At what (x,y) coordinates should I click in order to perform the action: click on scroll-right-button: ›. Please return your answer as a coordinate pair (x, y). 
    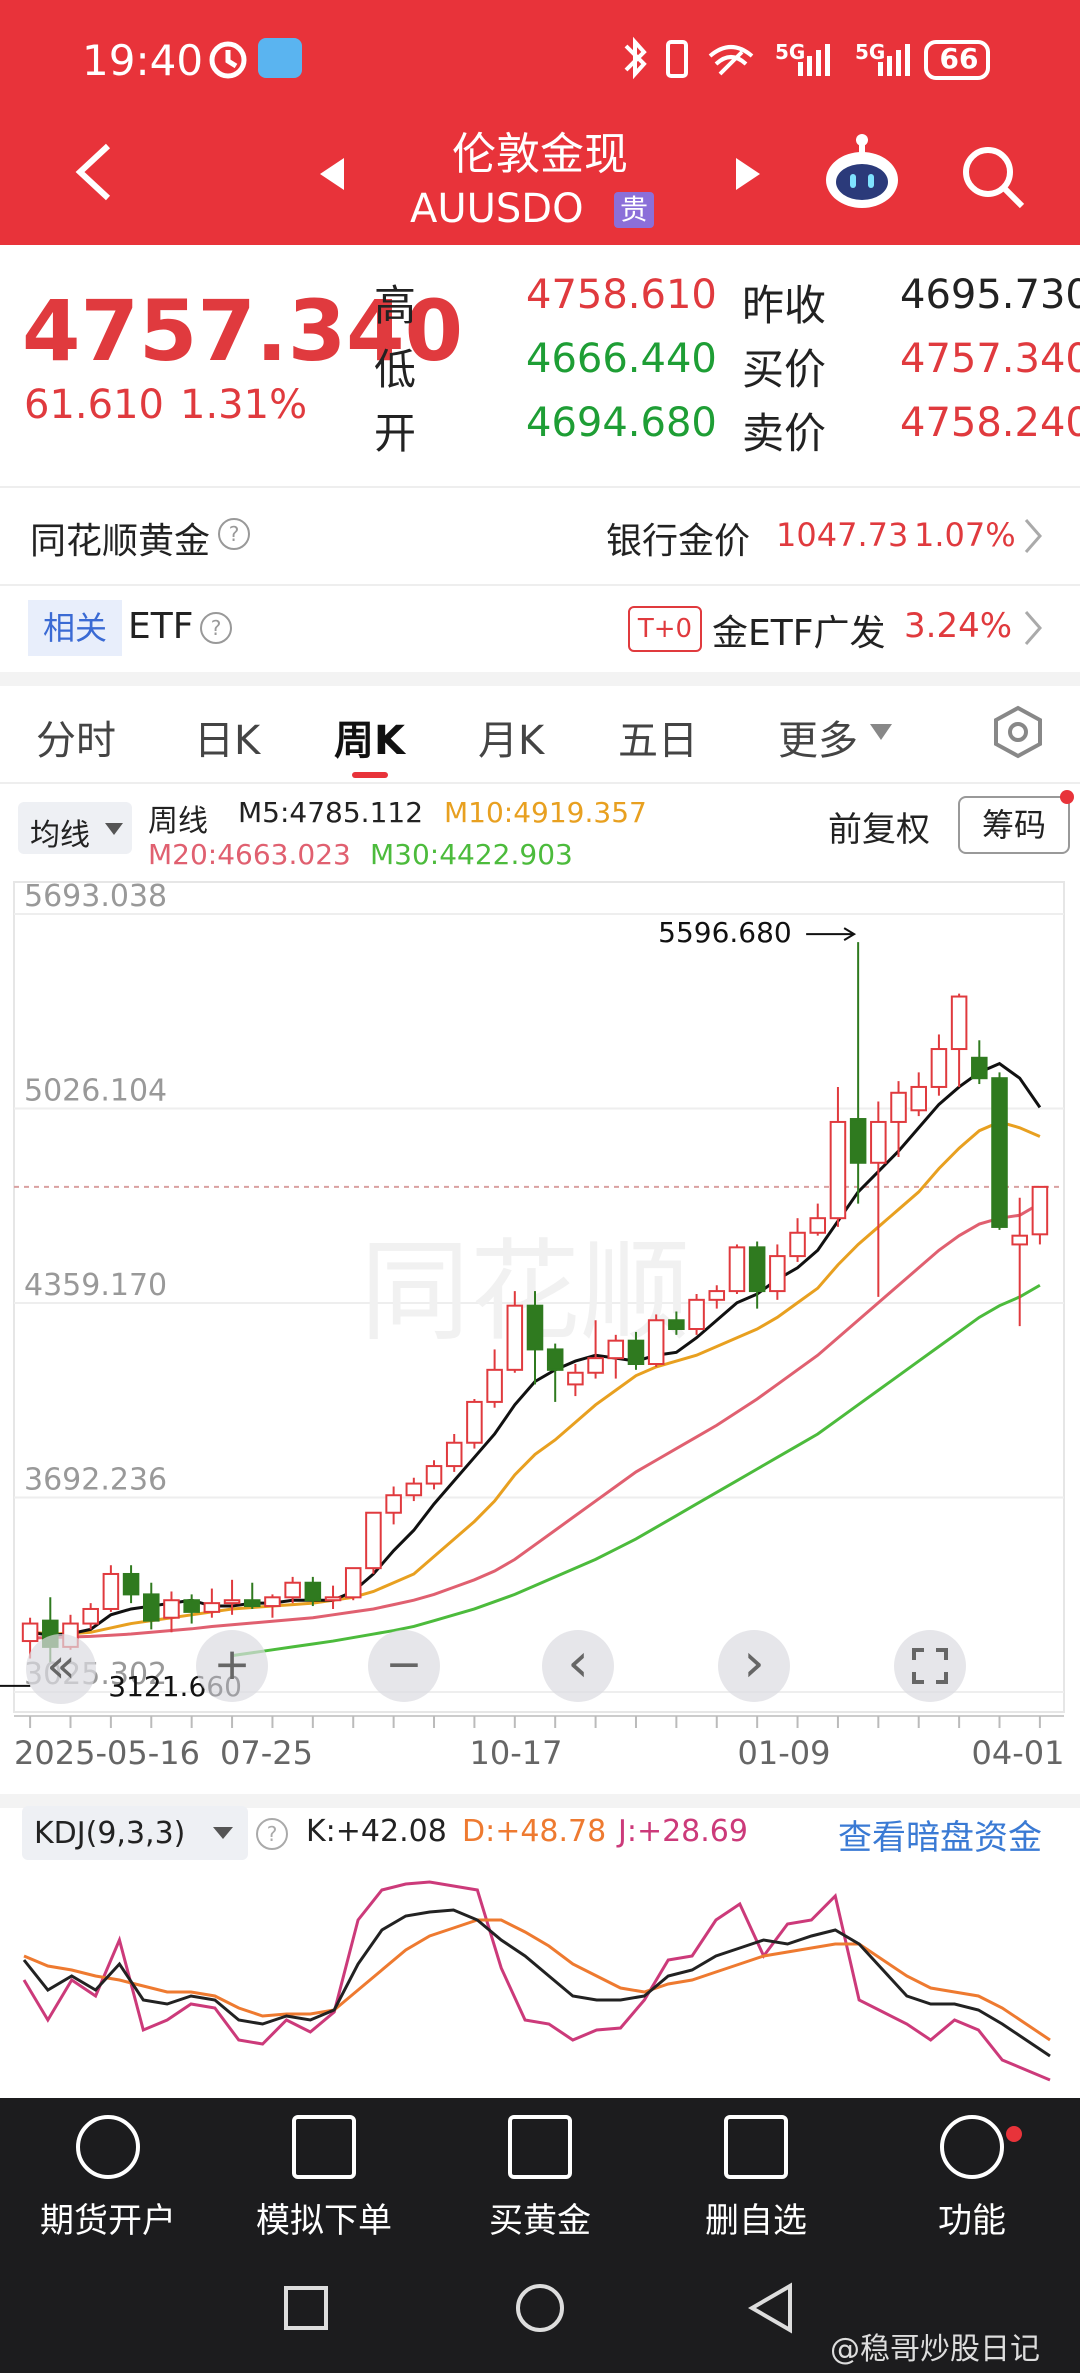
    Looking at the image, I should click on (754, 1666).